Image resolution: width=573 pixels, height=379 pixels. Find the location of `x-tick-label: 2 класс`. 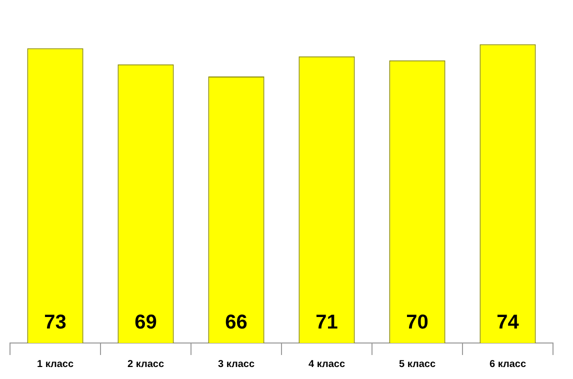

x-tick-label: 2 класс is located at coordinates (145, 364).